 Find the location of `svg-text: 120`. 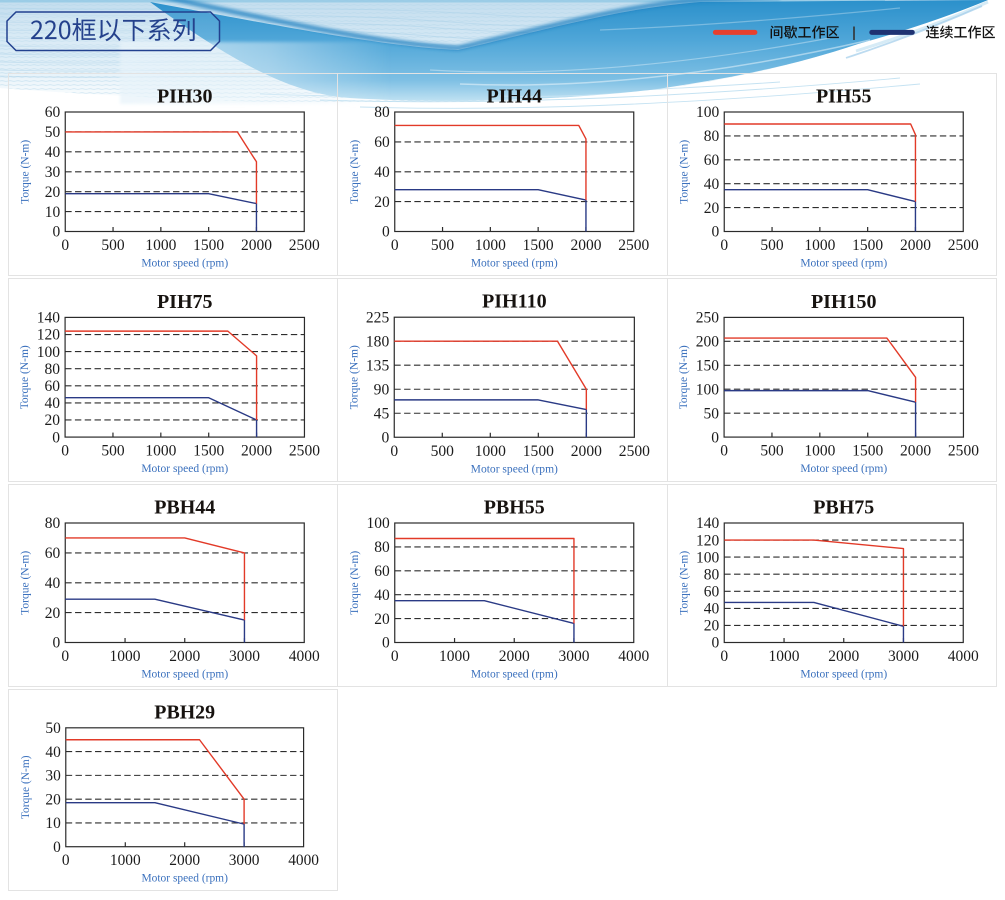

svg-text: 120 is located at coordinates (708, 540).